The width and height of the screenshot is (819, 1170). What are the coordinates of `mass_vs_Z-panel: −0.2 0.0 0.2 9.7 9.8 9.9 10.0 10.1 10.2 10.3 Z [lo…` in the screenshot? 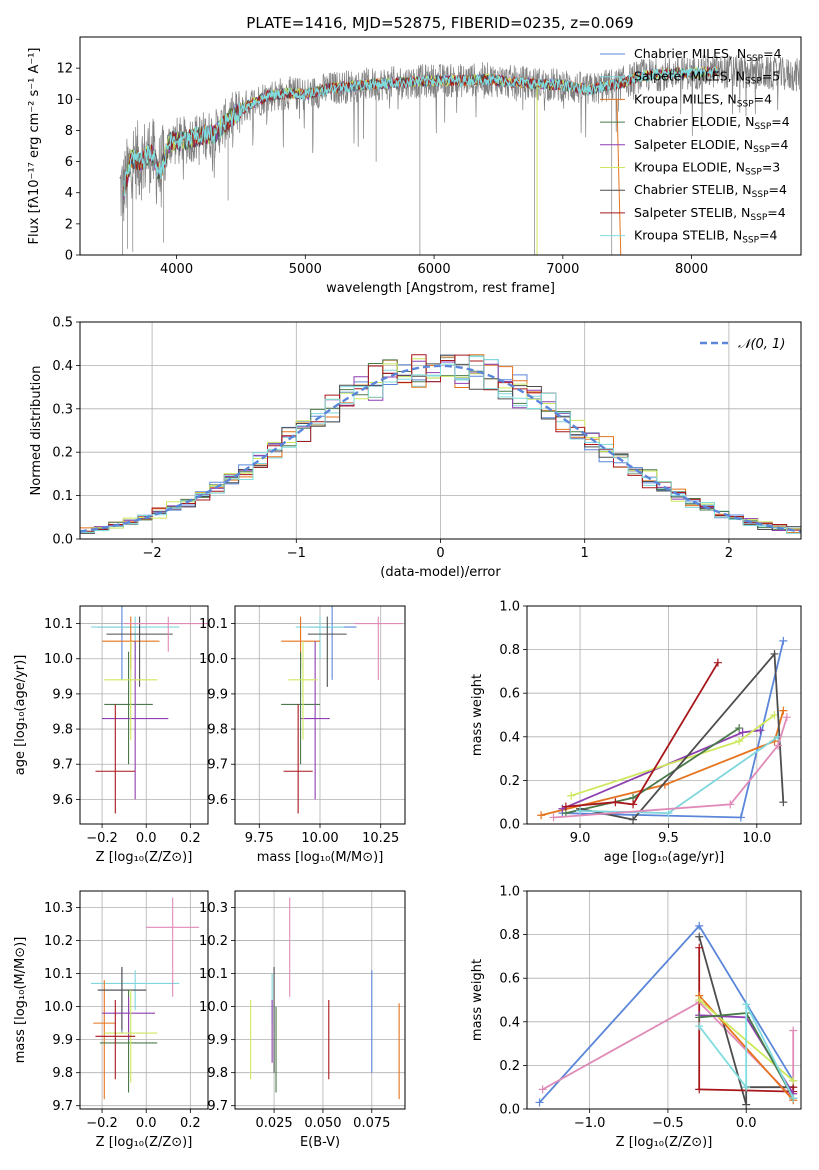 It's located at (111, 1020).